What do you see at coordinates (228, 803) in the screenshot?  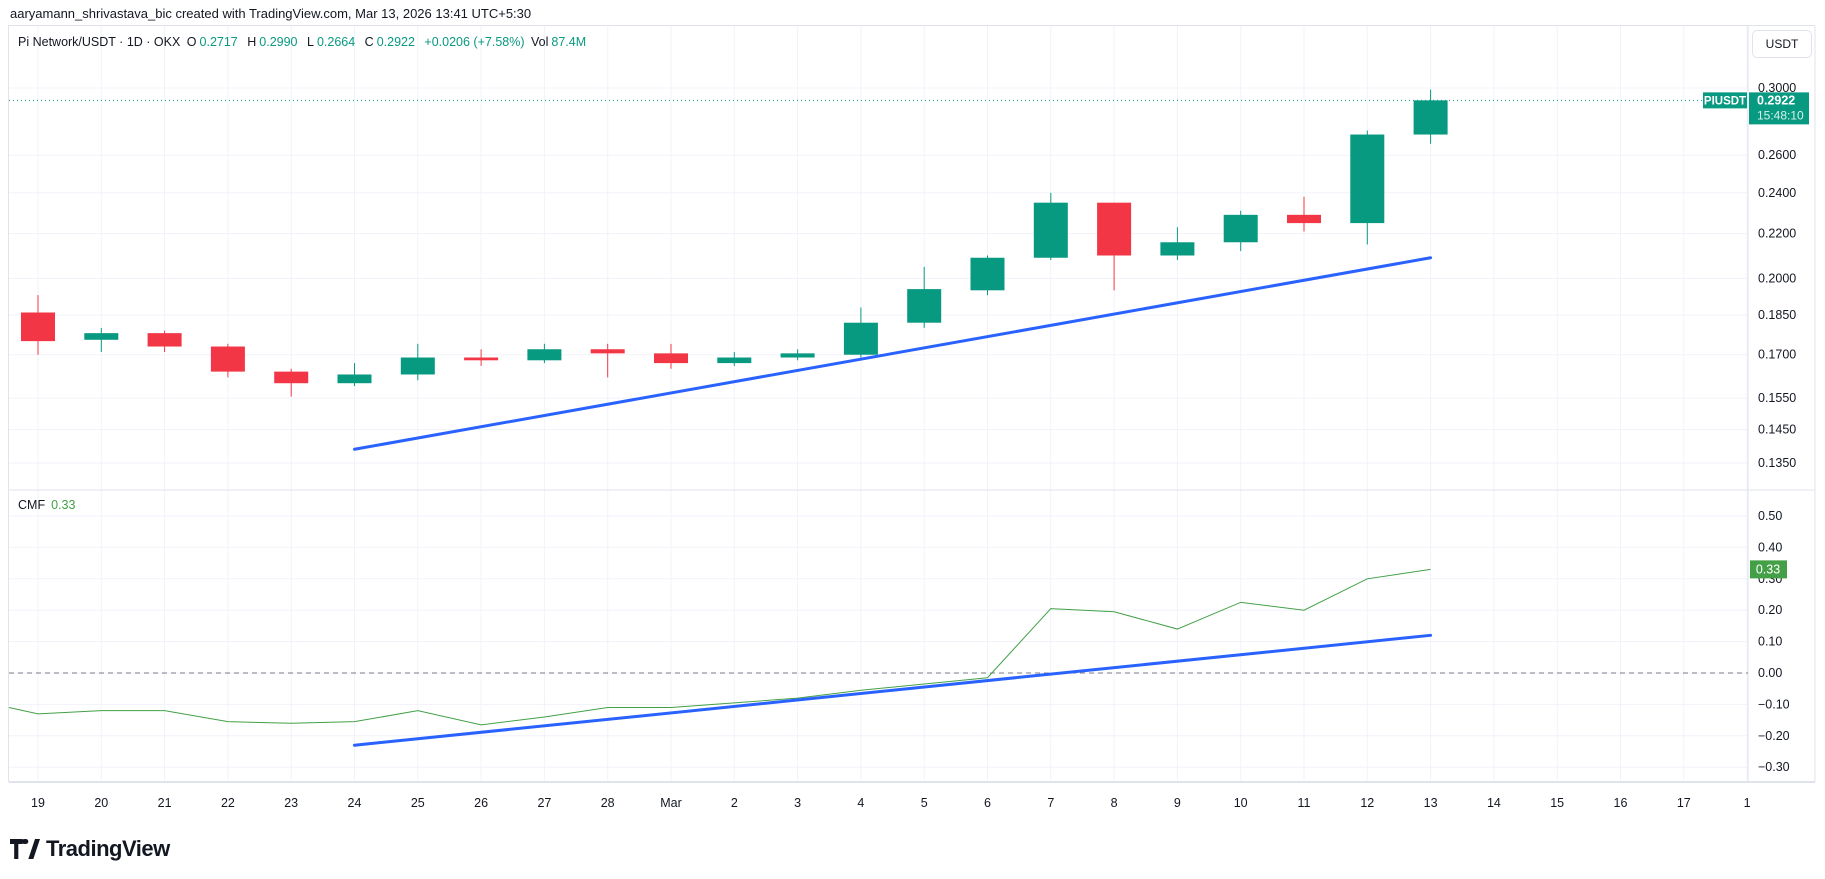 I see `time-axis-label: 22` at bounding box center [228, 803].